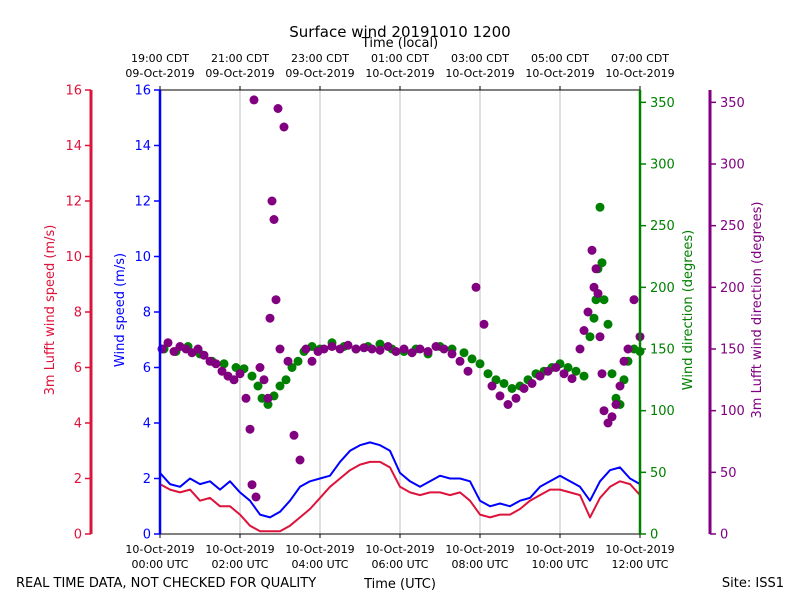 The image size is (800, 600). What do you see at coordinates (400, 480) in the screenshot?
I see `series-line` at bounding box center [400, 480].